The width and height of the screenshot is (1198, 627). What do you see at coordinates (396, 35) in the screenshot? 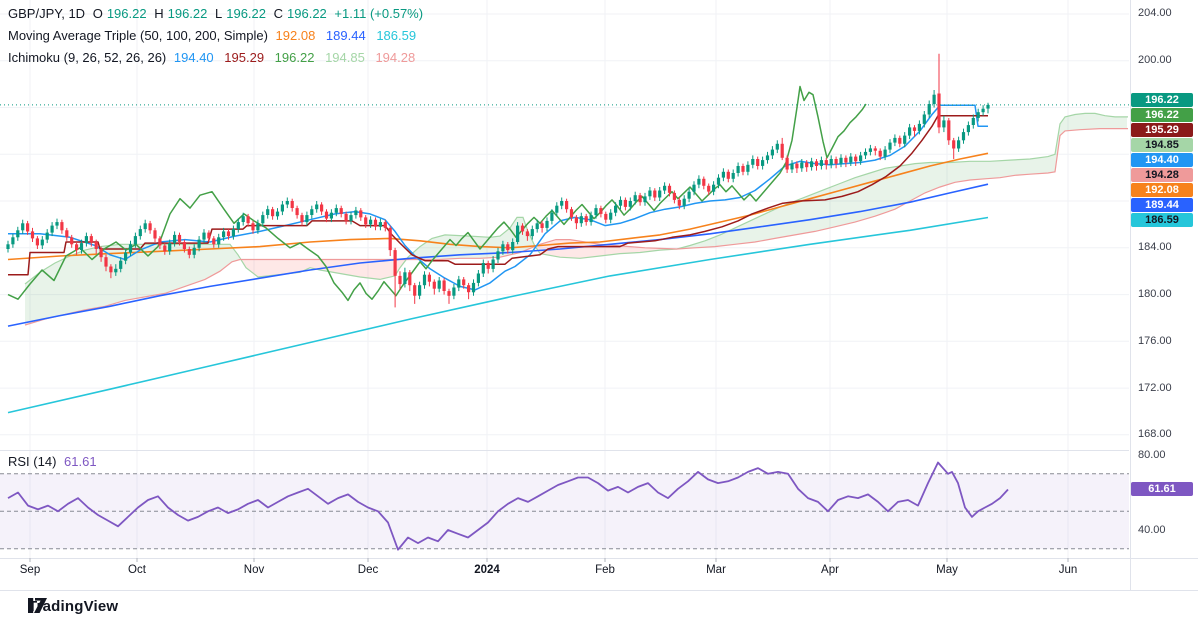
I see `ma200-value: 186.59` at bounding box center [396, 35].